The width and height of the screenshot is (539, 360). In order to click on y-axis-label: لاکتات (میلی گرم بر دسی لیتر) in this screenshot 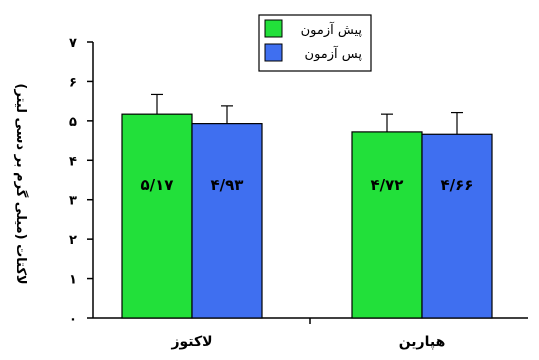, I will do `click(21, 183)`.